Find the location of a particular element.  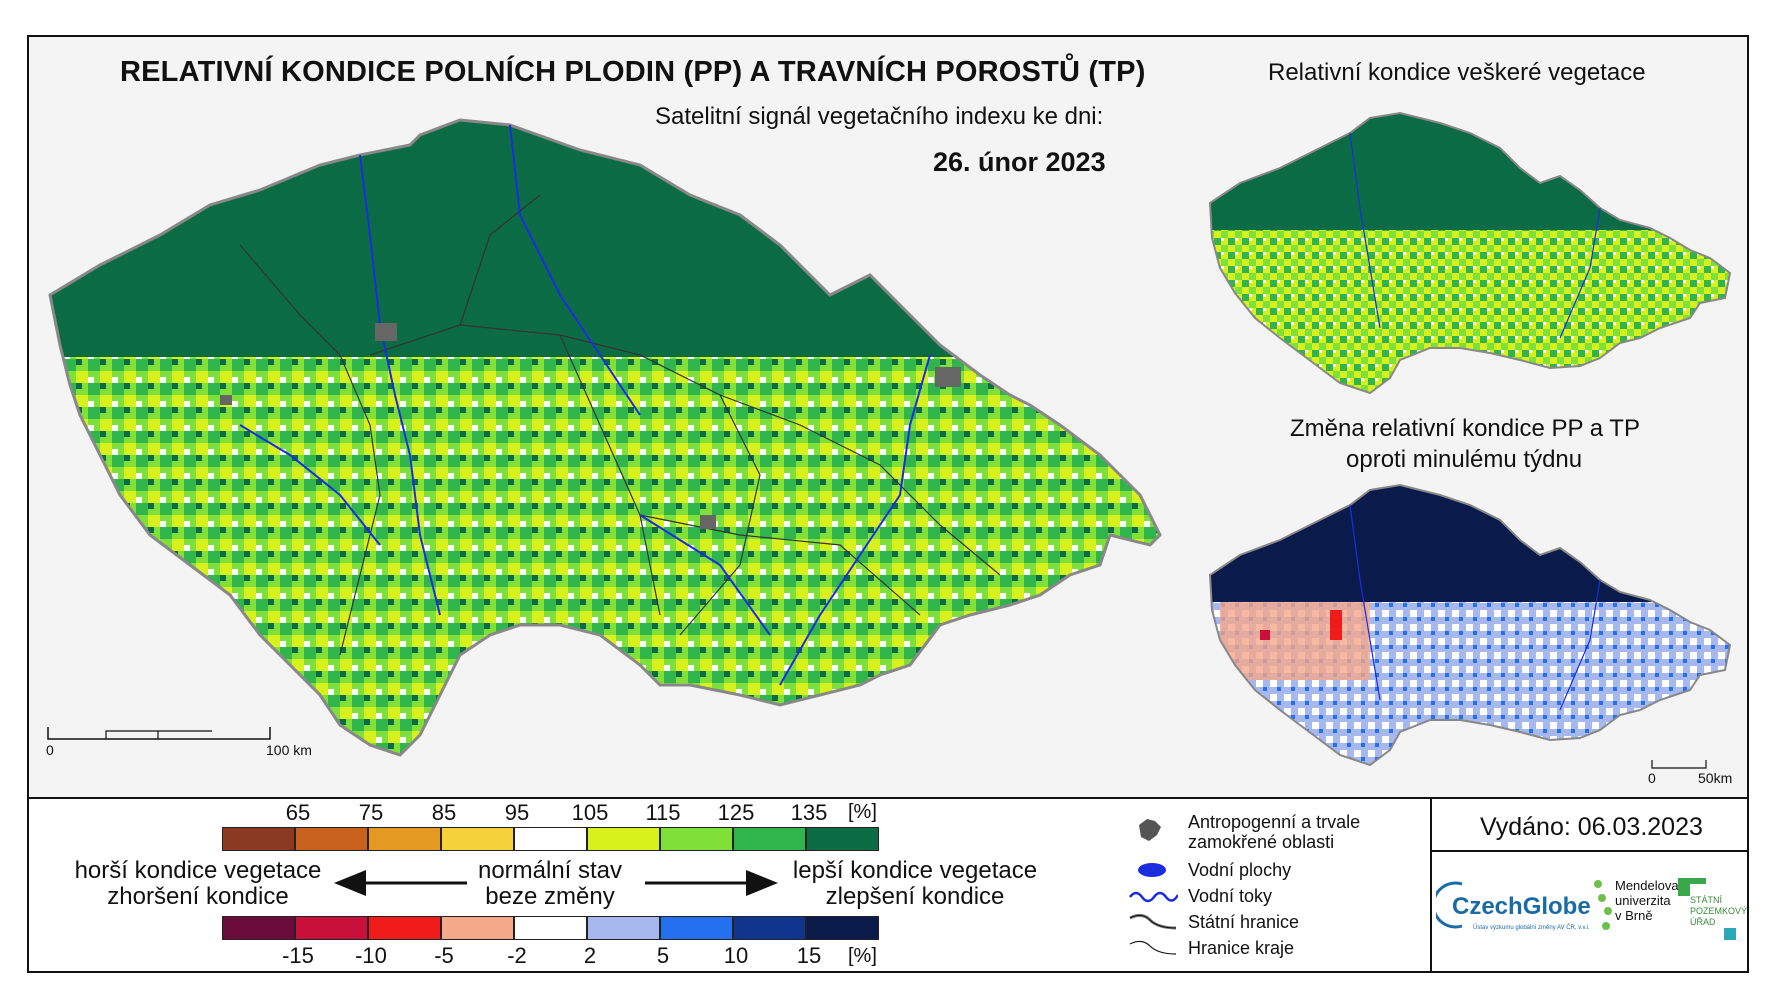

river-label: Vodní toky is located at coordinates (1230, 896).